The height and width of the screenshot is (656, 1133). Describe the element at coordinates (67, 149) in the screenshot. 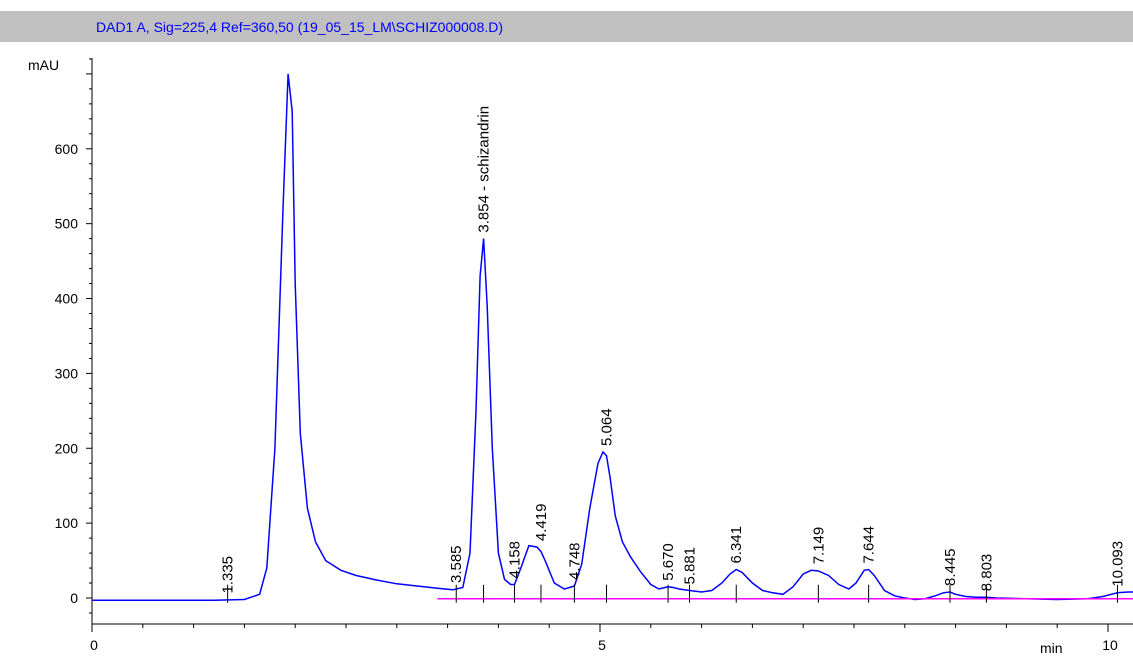

I see `y-tick-label: 600` at that location.